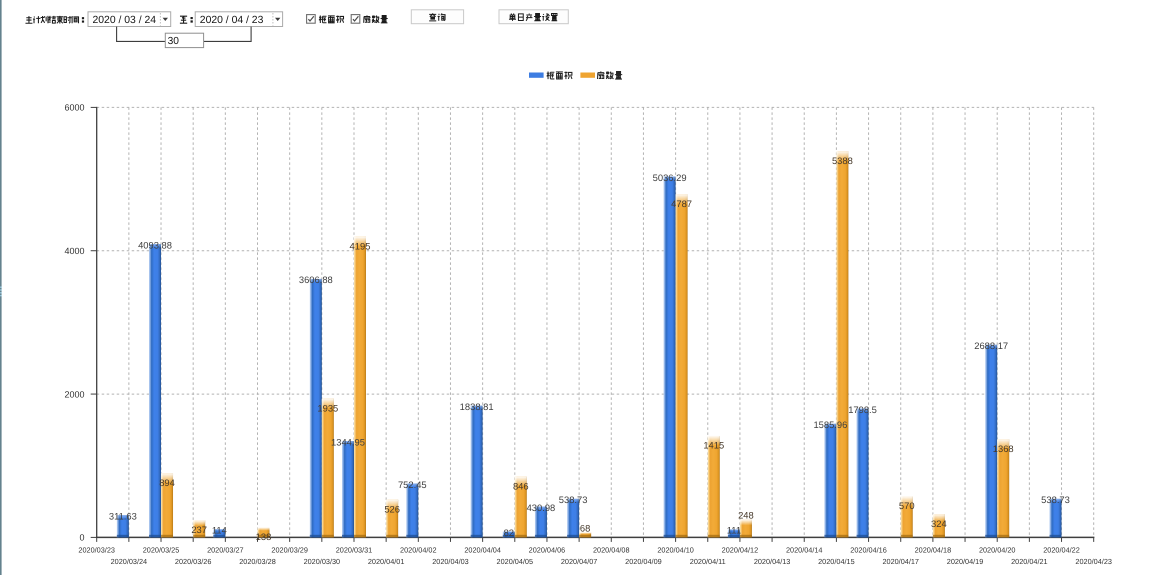 Image resolution: width=1150 pixels, height=580 pixels. Describe the element at coordinates (81, 538) in the screenshot. I see `svg-text: 0` at that location.